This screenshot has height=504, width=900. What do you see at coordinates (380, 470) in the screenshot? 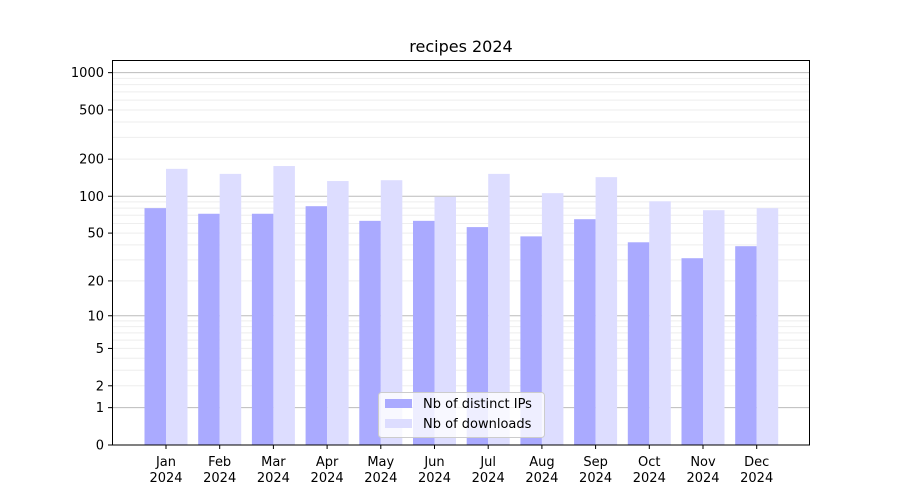
I see `x-tick-label: May 2024` at bounding box center [380, 470].